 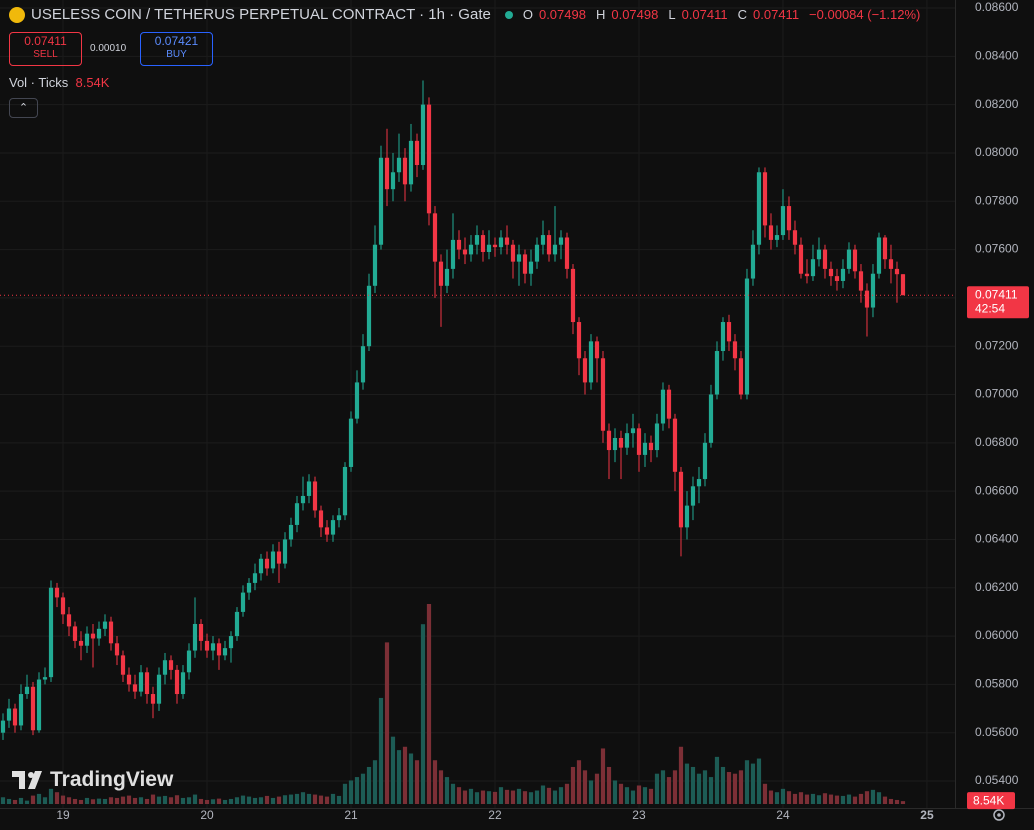 What do you see at coordinates (600, 14) in the screenshot?
I see `ohlc-key: H` at bounding box center [600, 14].